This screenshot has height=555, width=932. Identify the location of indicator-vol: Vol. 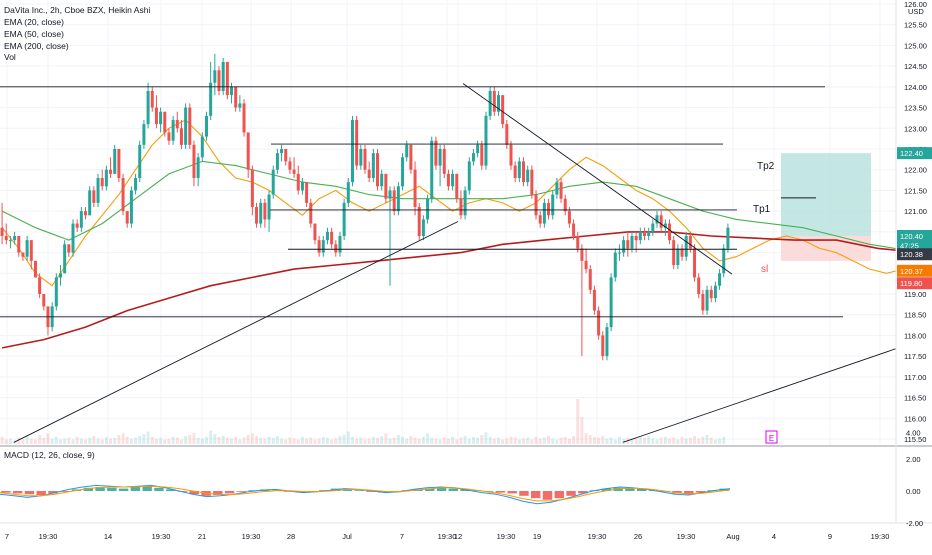
(10, 57).